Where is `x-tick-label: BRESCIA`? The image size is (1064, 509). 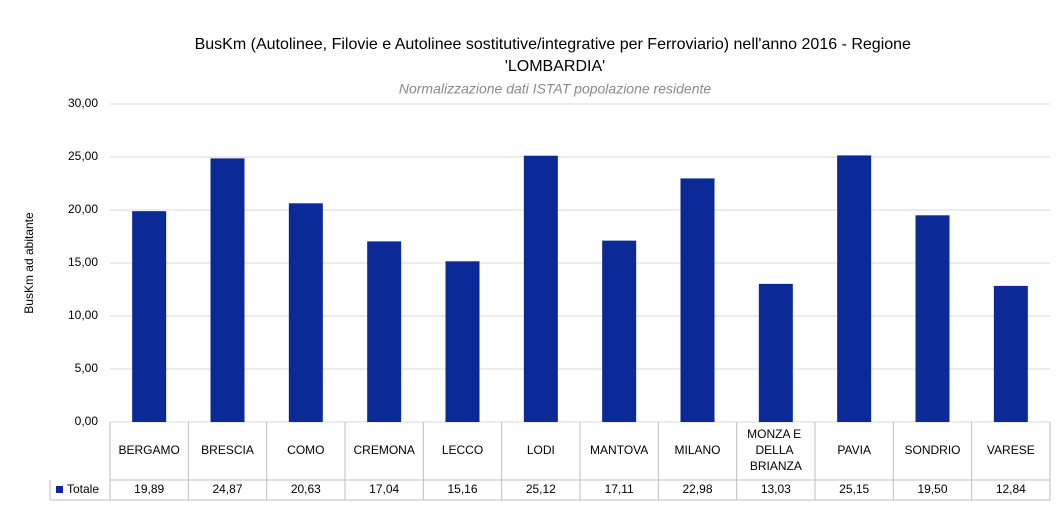
x-tick-label: BRESCIA is located at coordinates (227, 450).